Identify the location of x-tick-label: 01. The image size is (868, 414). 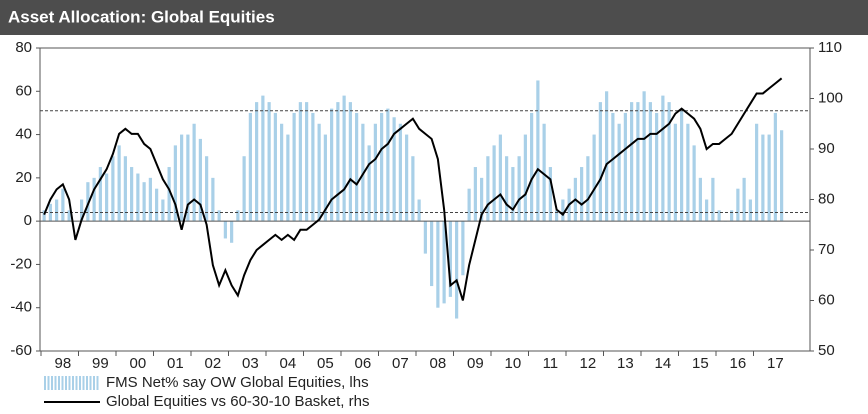
(175, 363).